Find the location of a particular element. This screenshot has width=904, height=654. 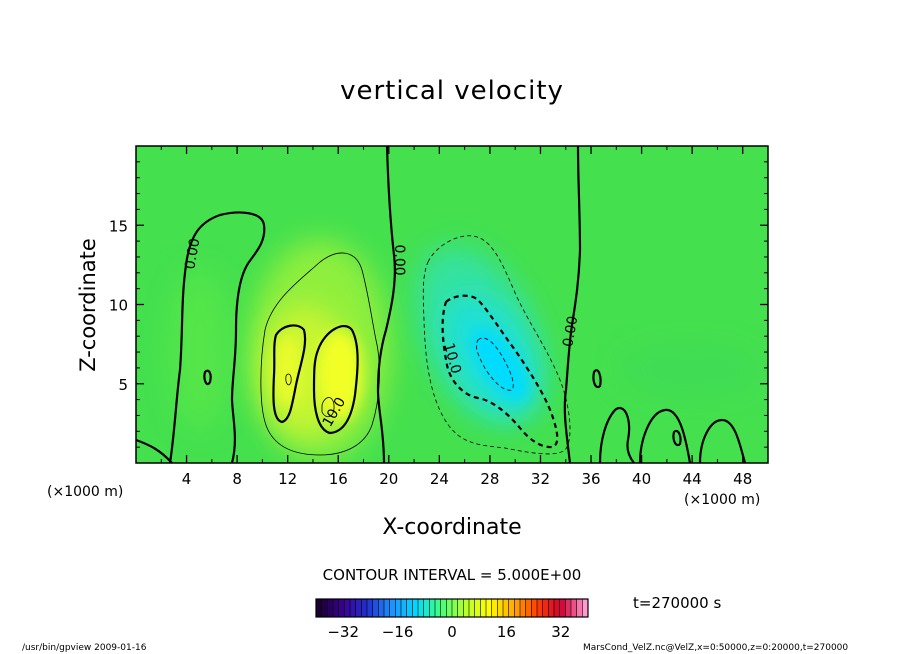

contour-zero-bottom-right is located at coordinates (672, 435).